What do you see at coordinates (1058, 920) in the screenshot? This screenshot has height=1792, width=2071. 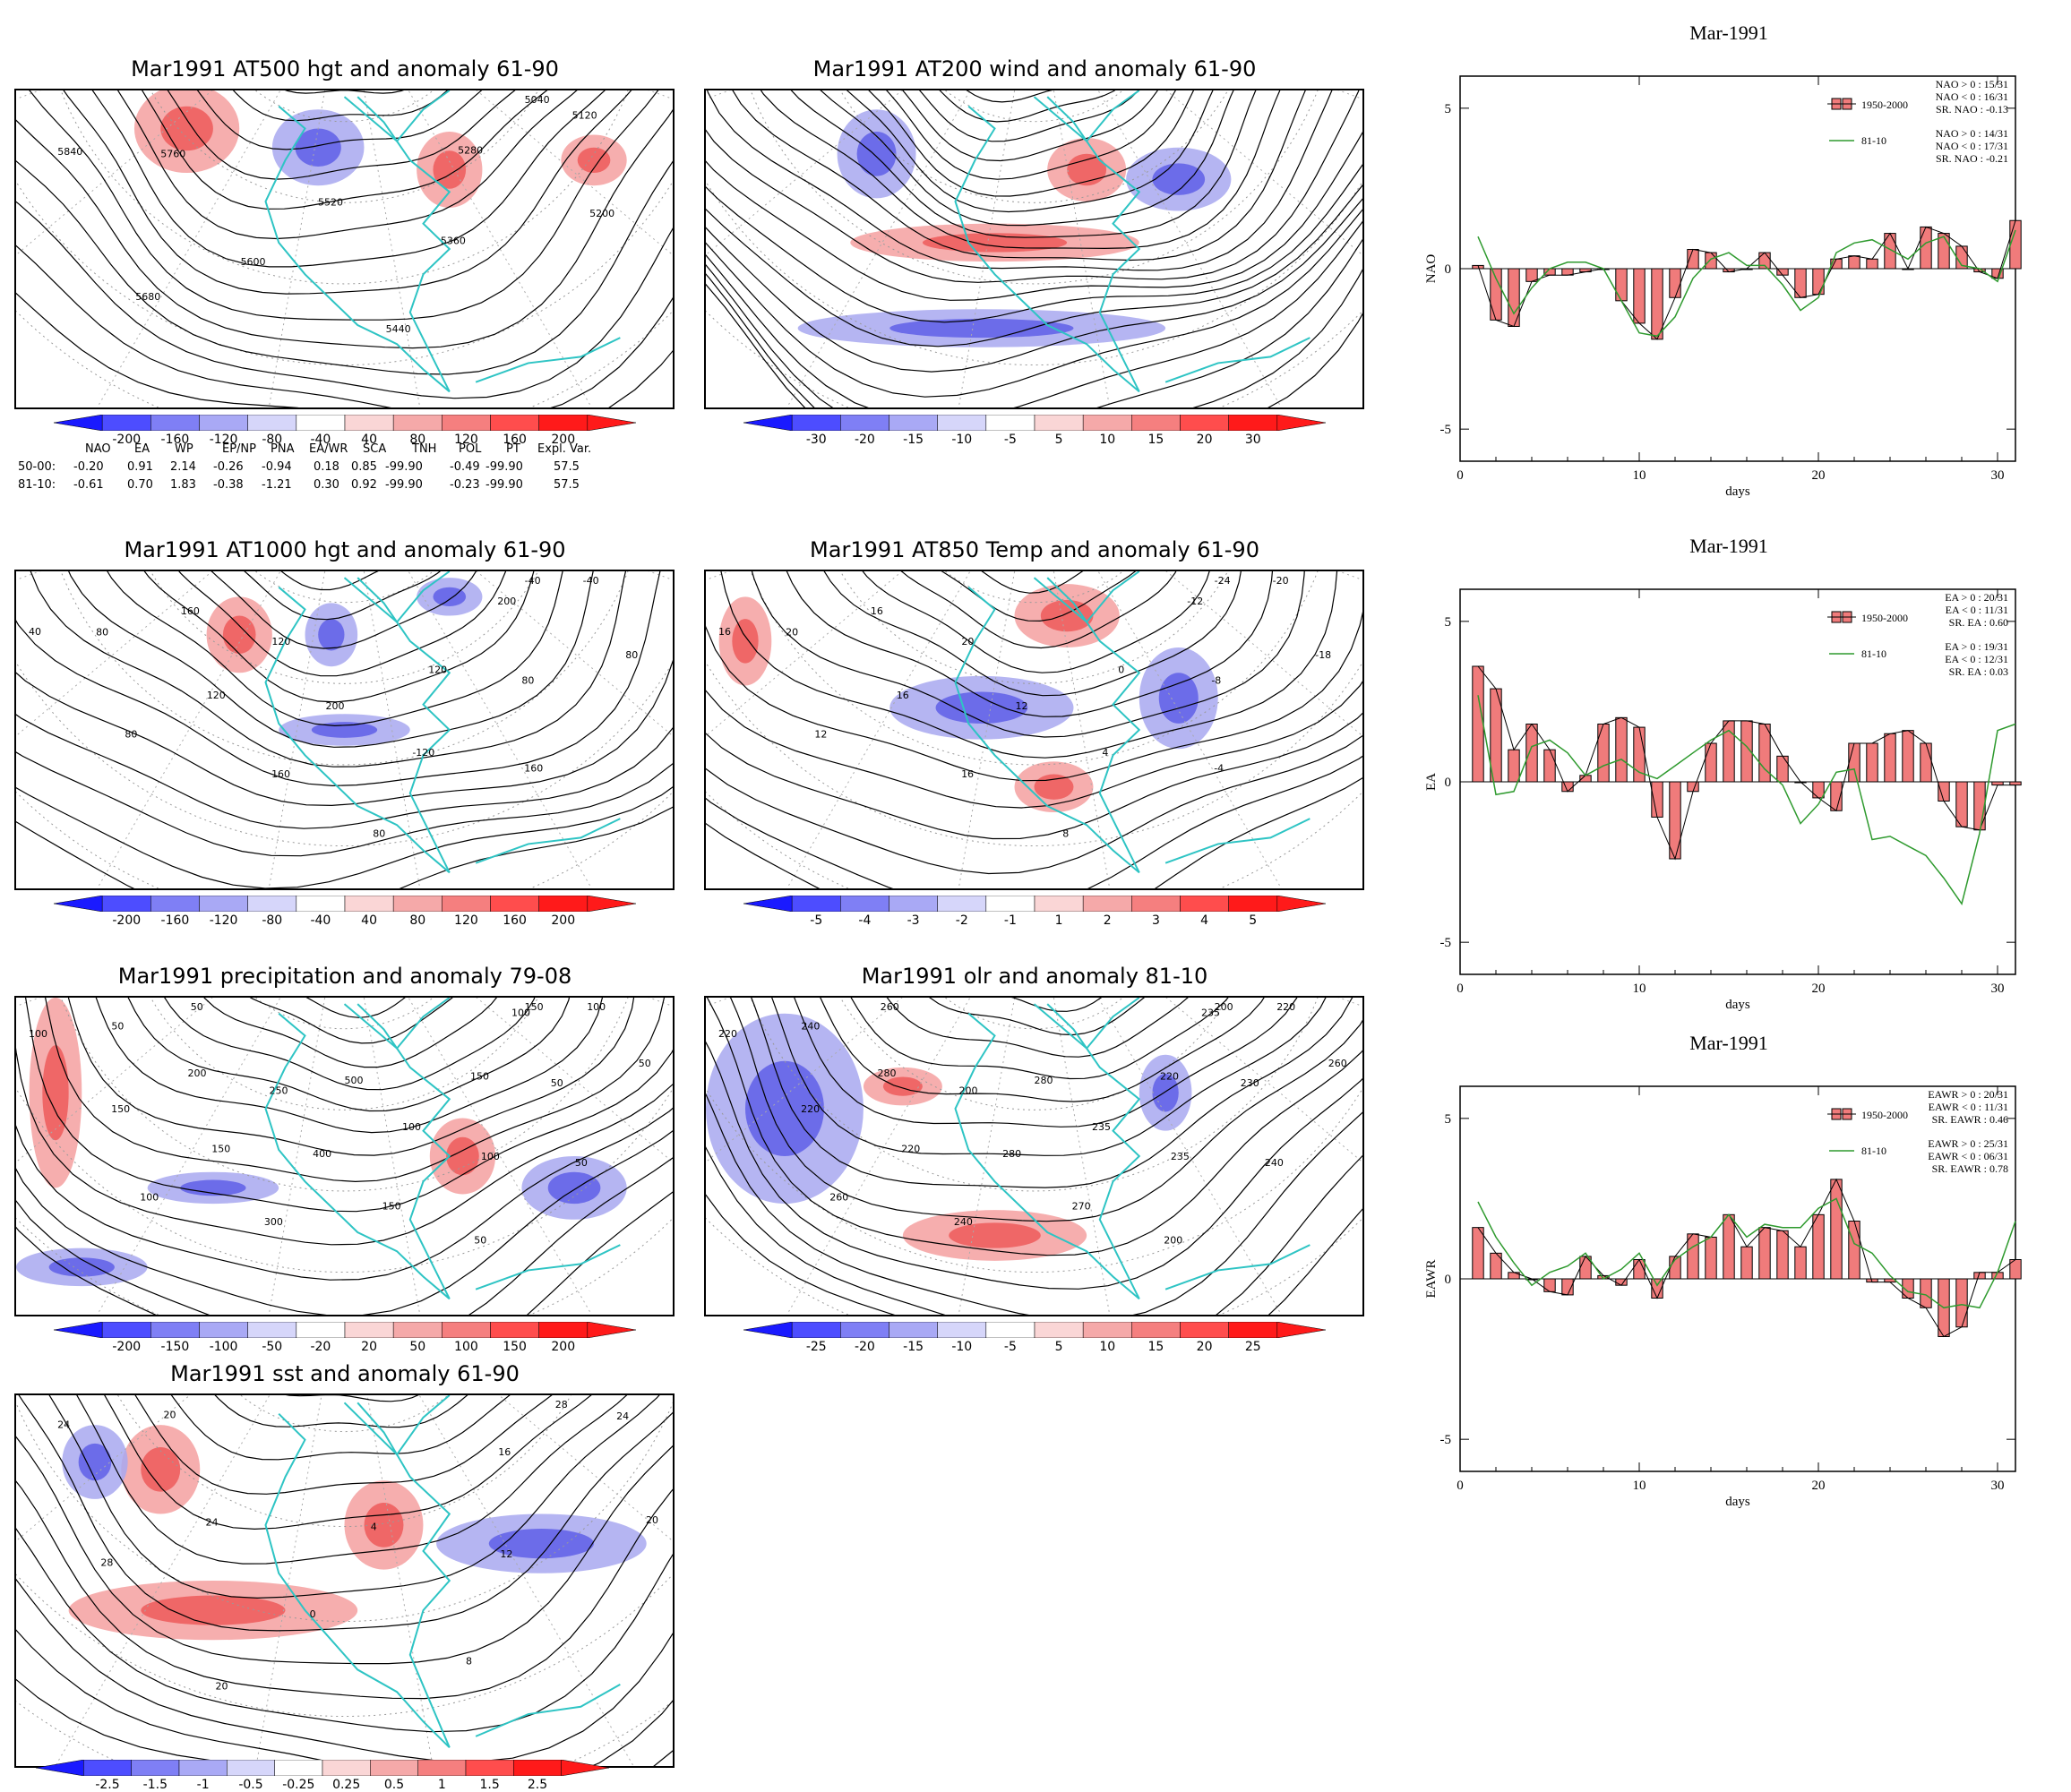 I see `colorbar-tick-label: 1` at bounding box center [1058, 920].